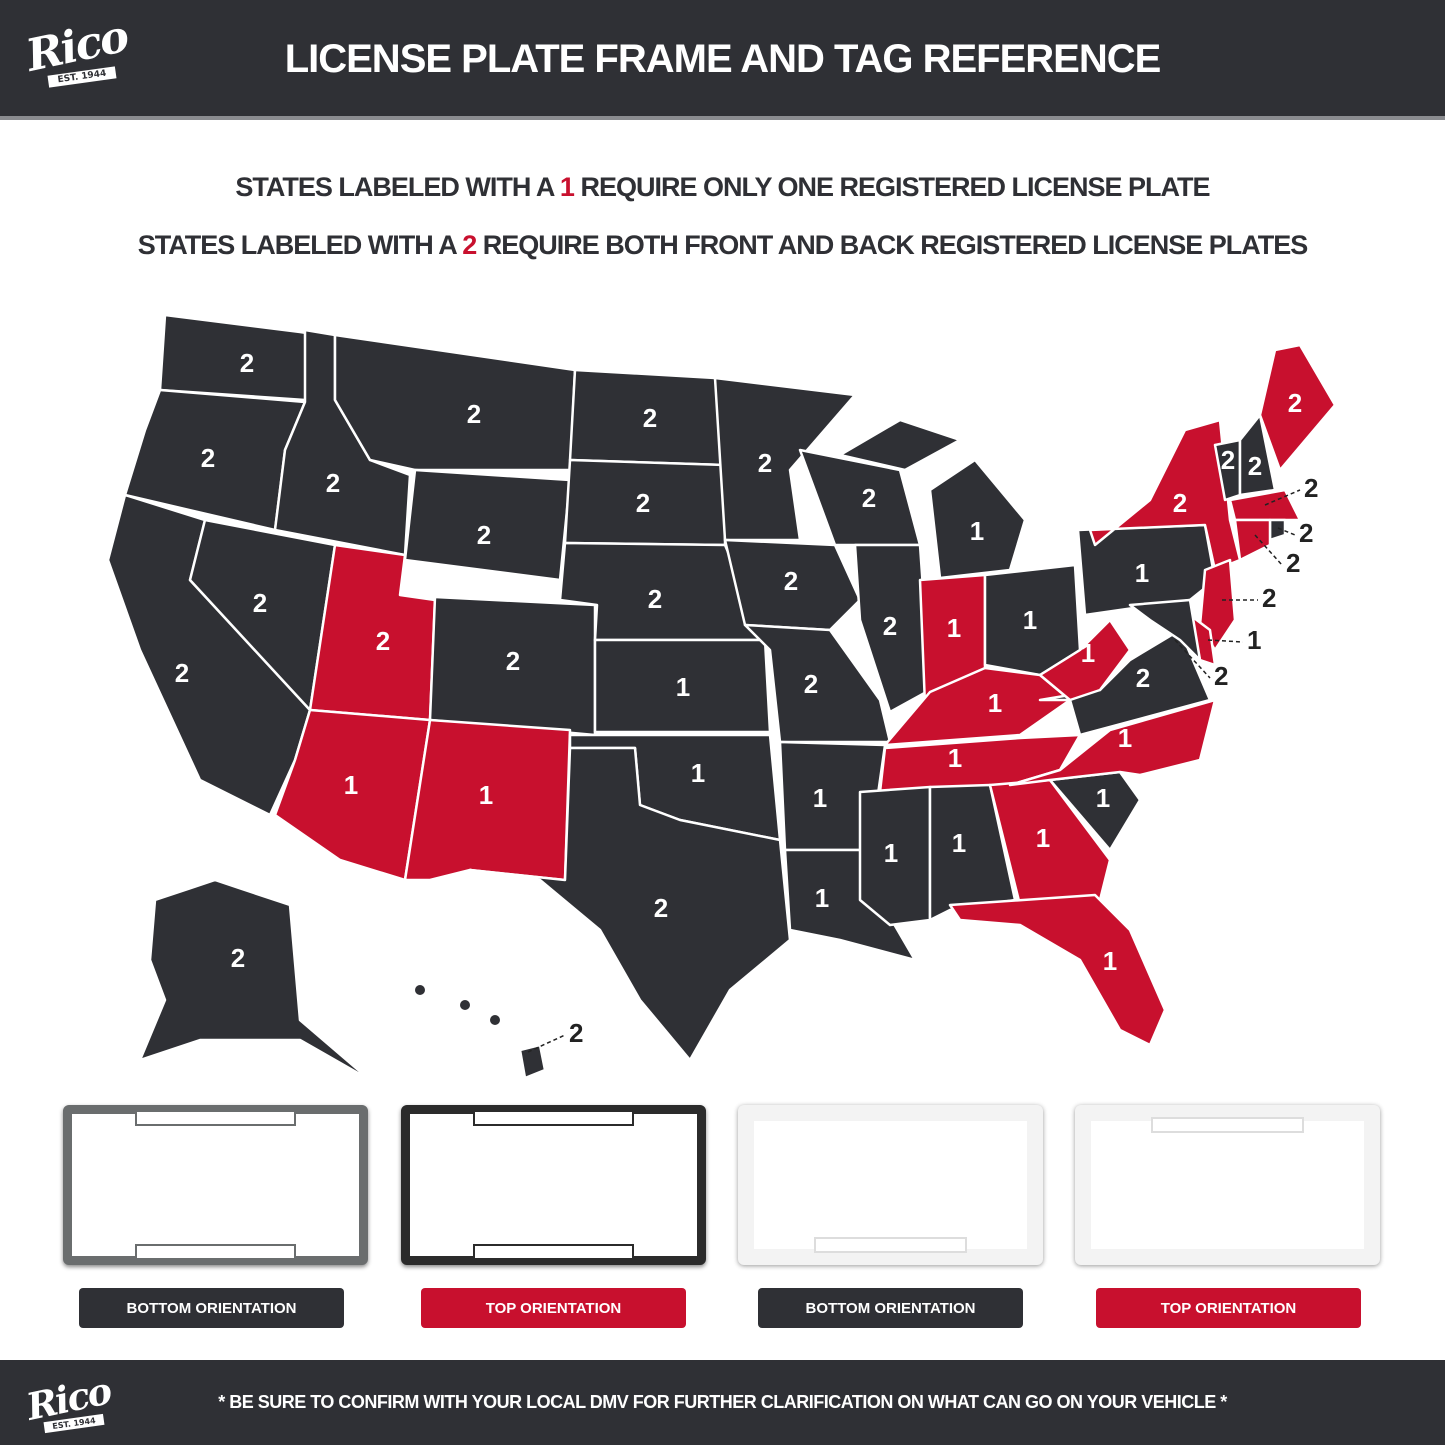 This screenshot has height=1445, width=1445. I want to click on frame-label-text: BOTTOM ORIENTATION, so click(890, 1308).